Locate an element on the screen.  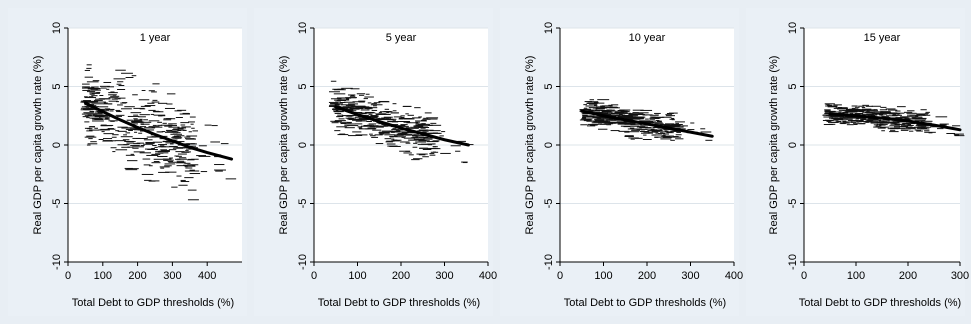
panel-title: 5 year is located at coordinates (401, 38).